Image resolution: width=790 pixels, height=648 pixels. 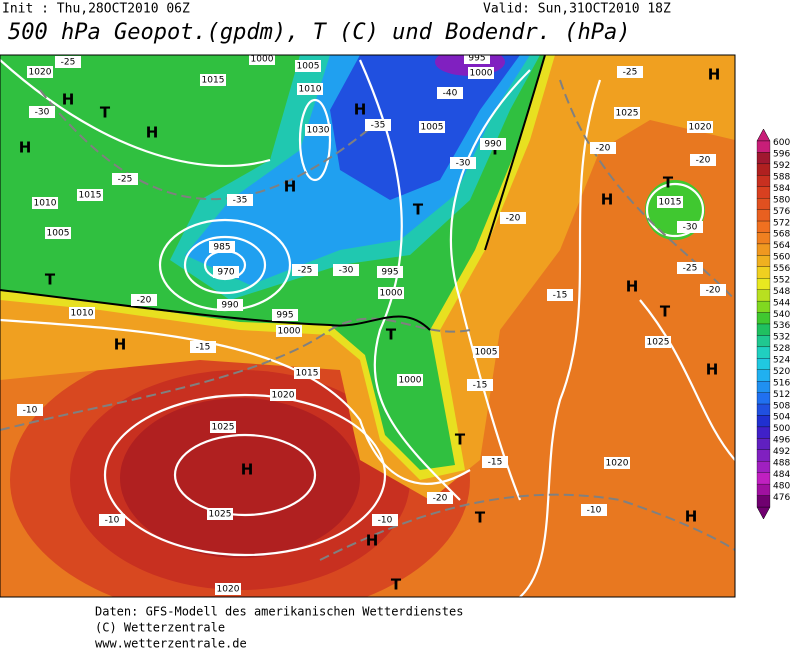 I want to click on colorbar-label: 520, so click(x=781, y=372).